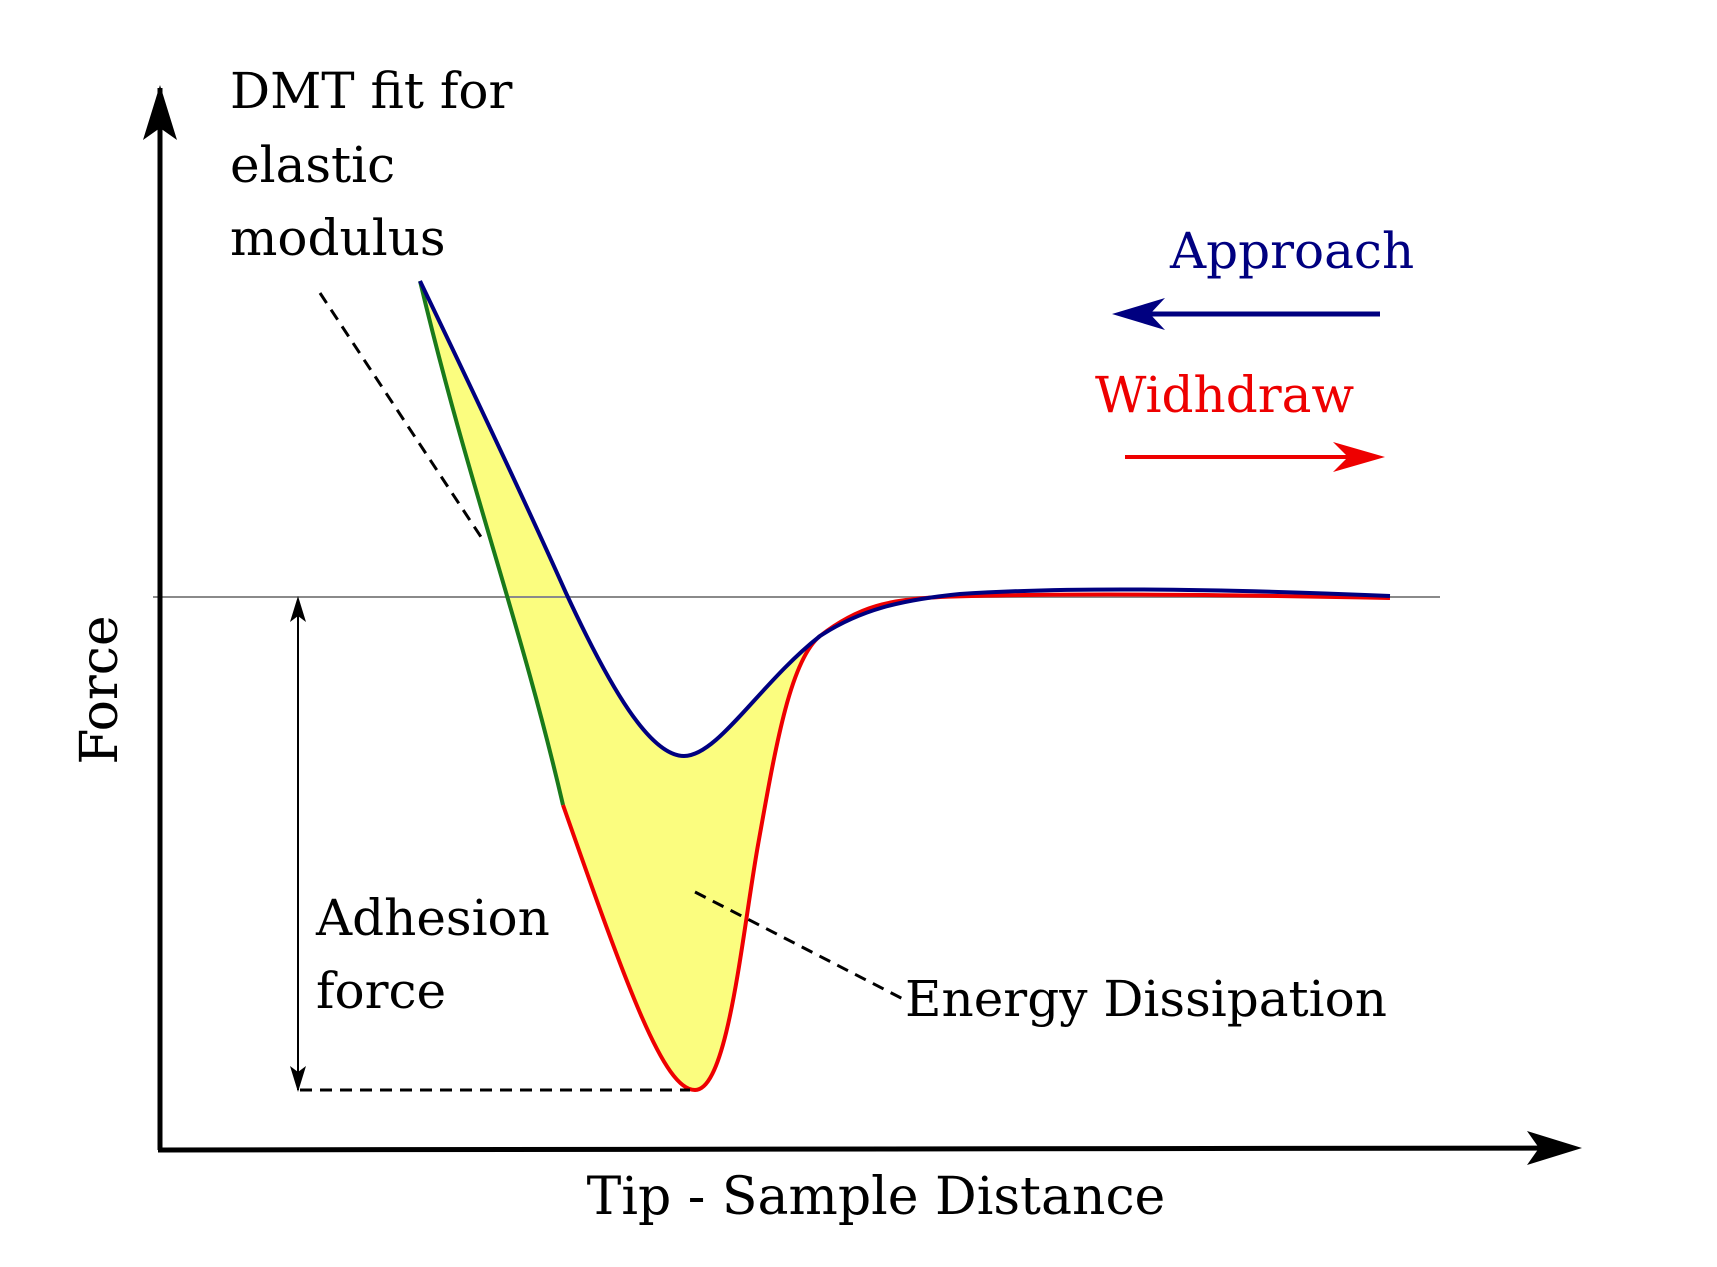 The width and height of the screenshot is (1717, 1267). What do you see at coordinates (312, 165) in the screenshot?
I see `dmt-label-line2: elastic` at bounding box center [312, 165].